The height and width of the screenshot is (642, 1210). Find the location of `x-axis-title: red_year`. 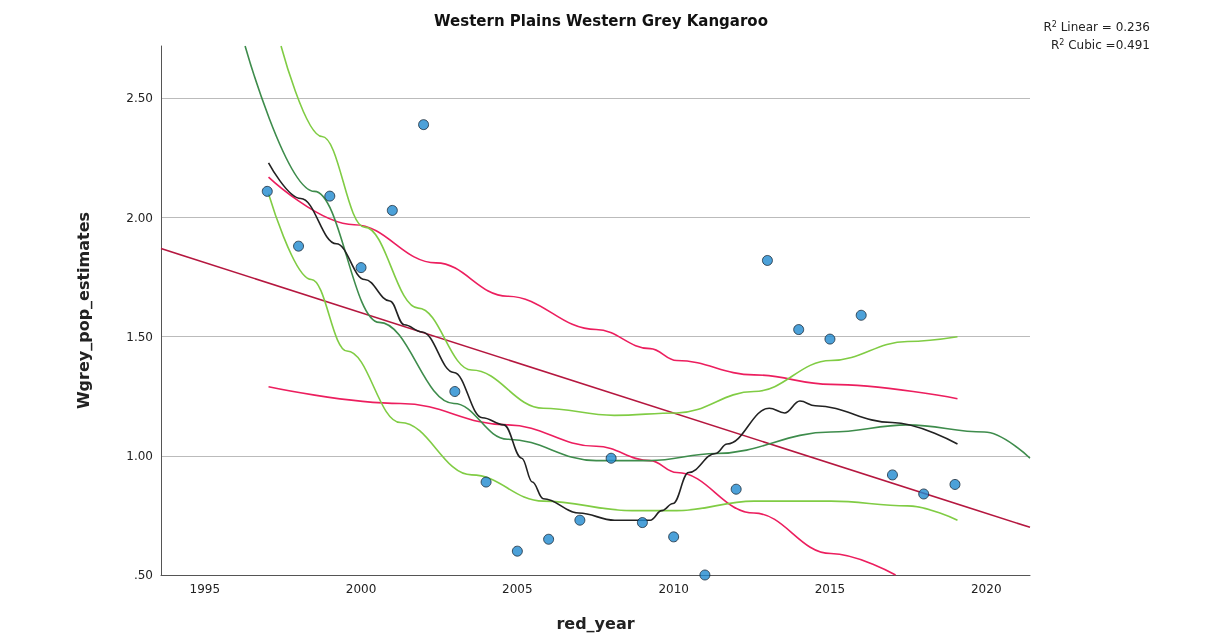

x-axis-title: red_year is located at coordinates (595, 623).